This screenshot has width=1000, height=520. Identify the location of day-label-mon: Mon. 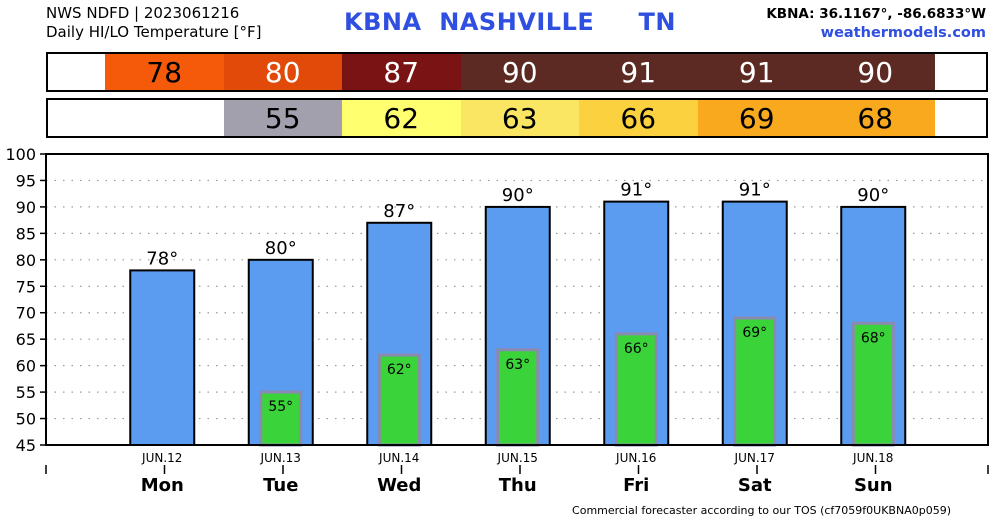
(162, 485).